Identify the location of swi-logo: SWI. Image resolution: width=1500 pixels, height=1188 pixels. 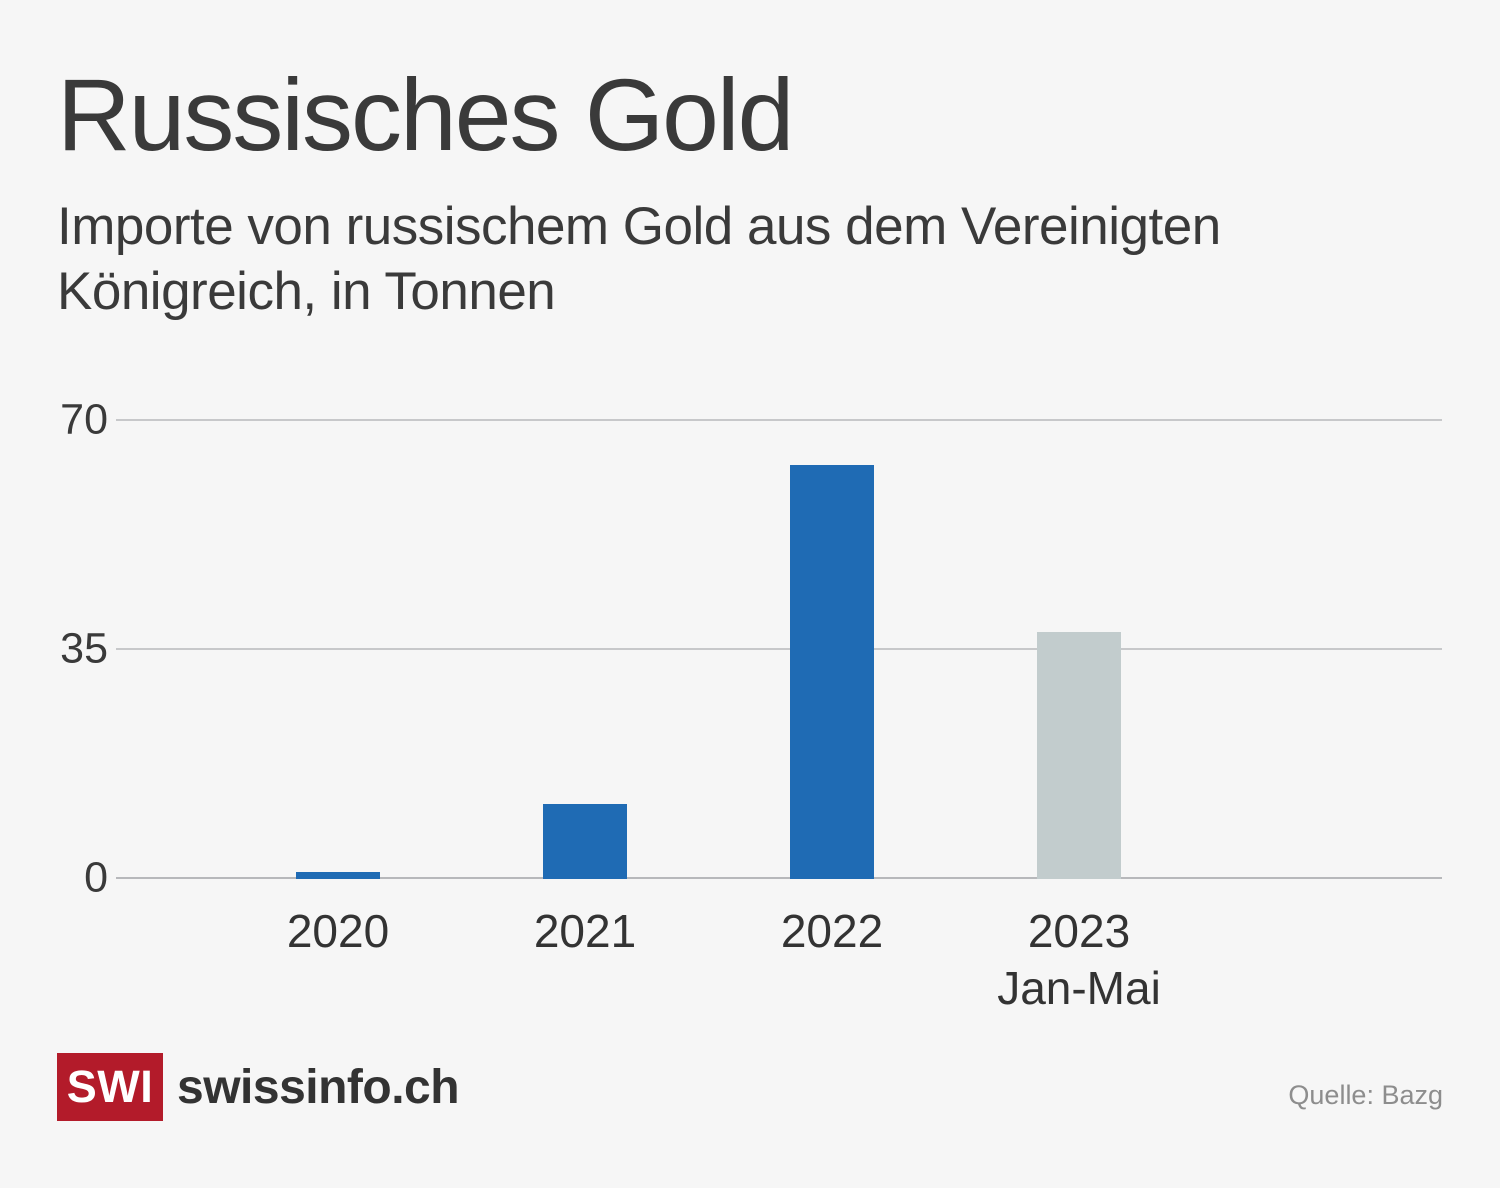
(110, 1087).